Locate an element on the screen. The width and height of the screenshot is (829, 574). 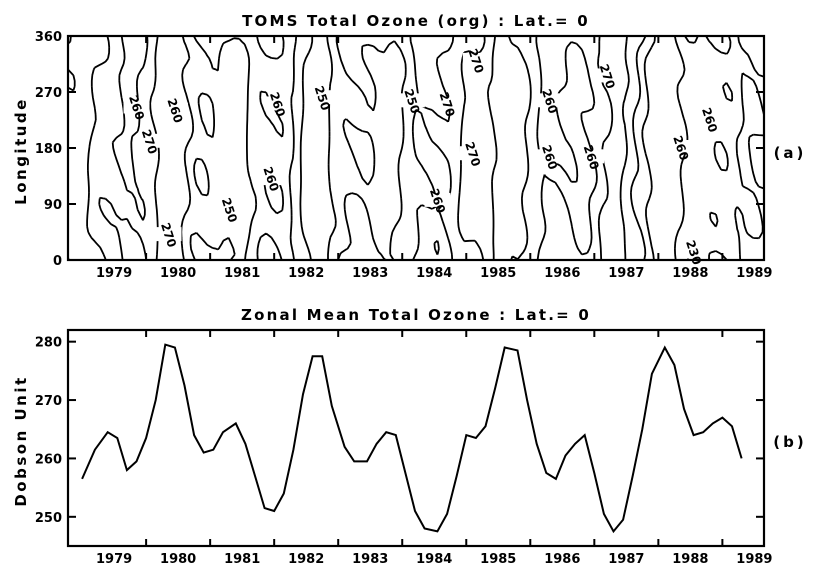
y-tick-label: 0 is located at coordinates (57, 261).